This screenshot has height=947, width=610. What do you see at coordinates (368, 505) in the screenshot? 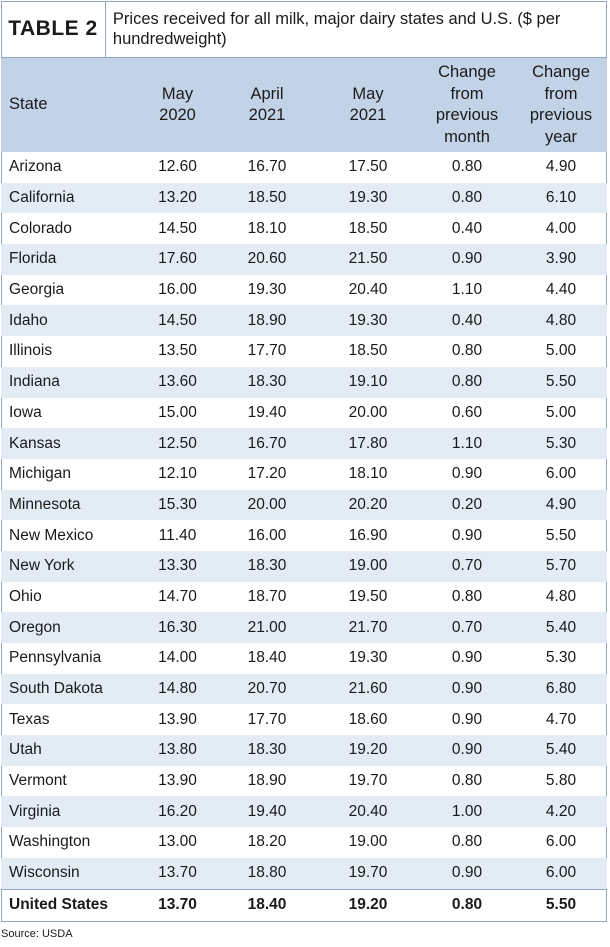
I see `value-cell: 20.20` at bounding box center [368, 505].